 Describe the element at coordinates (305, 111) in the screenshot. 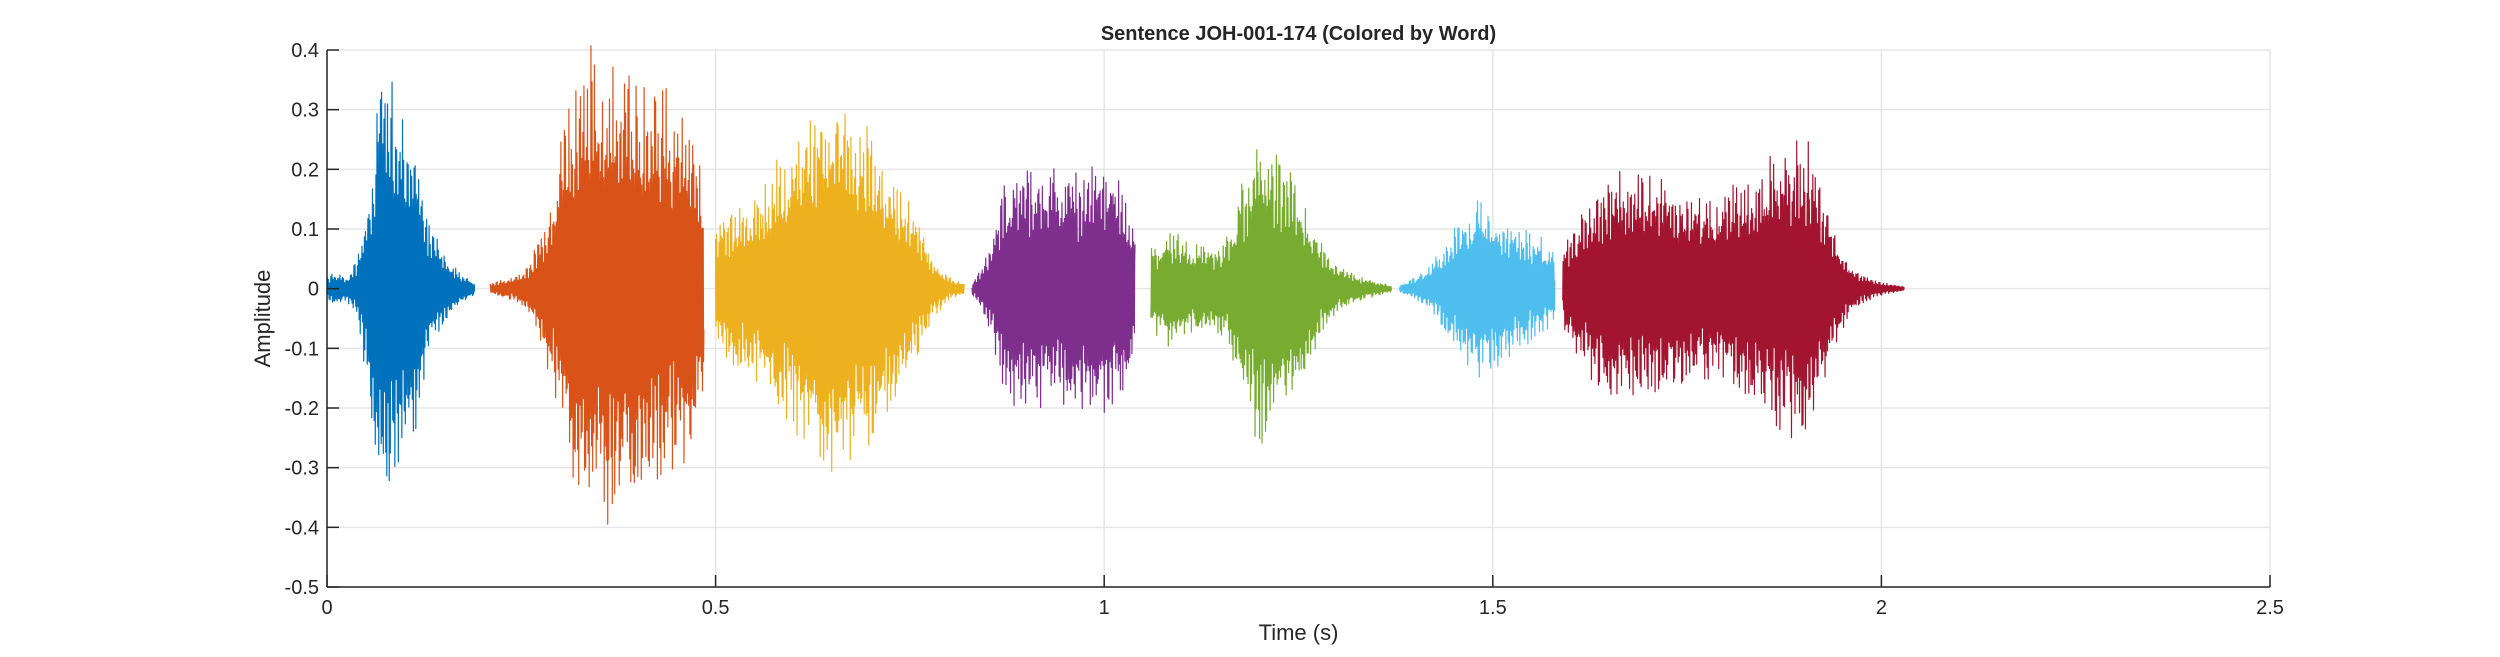

I see `y-tick-label: 0.3` at that location.